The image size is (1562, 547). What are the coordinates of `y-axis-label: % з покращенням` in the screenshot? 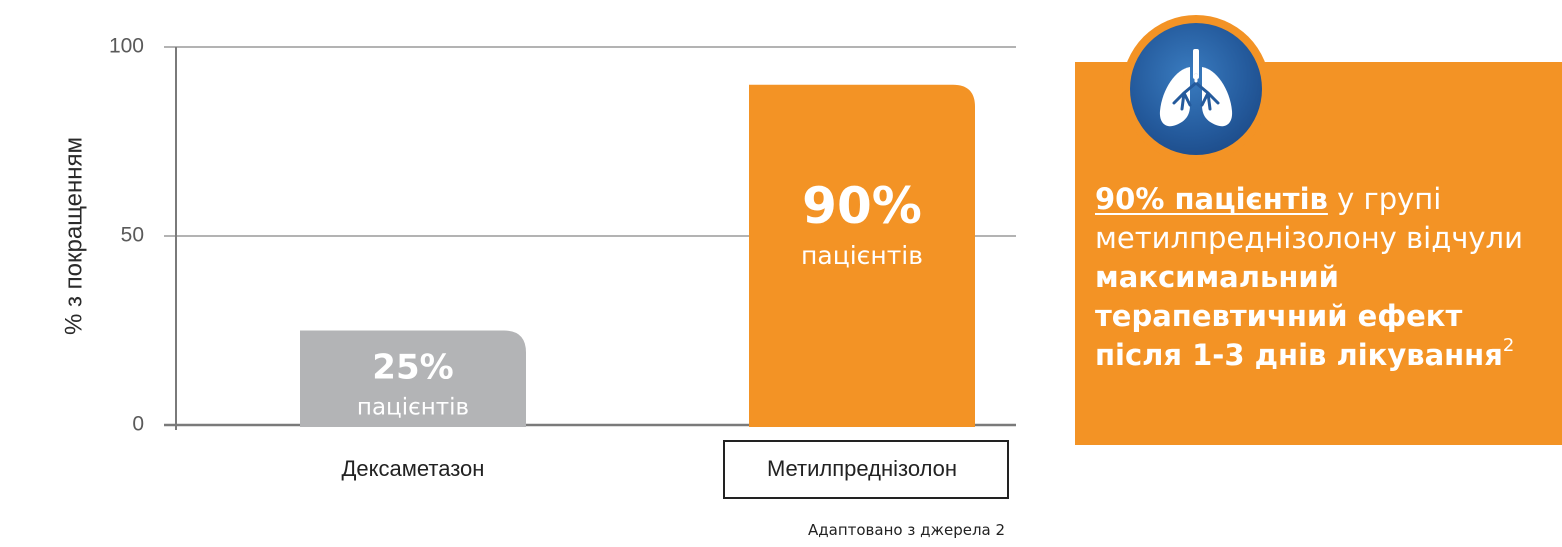 It's located at (73, 236).